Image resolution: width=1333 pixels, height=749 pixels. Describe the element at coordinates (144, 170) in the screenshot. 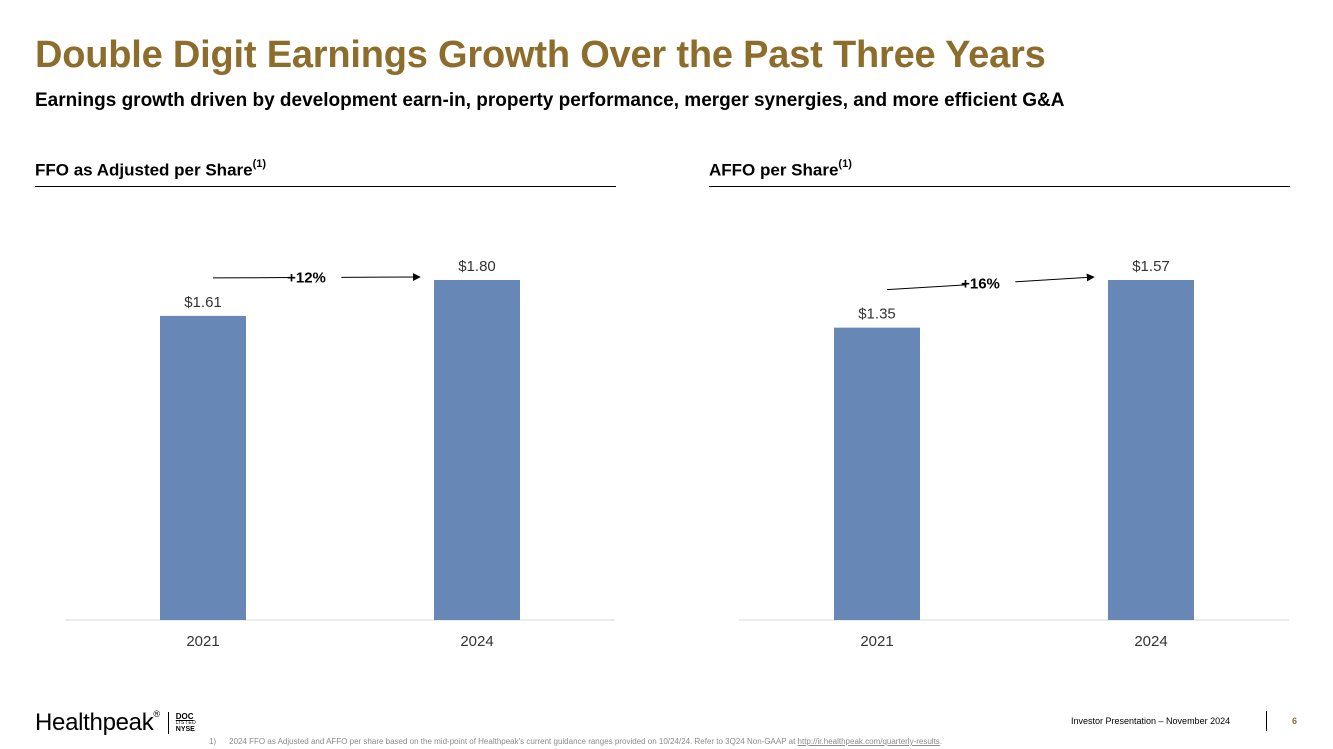

I see `ffo-chart-title-text: FFO as Adjusted per Share` at that location.